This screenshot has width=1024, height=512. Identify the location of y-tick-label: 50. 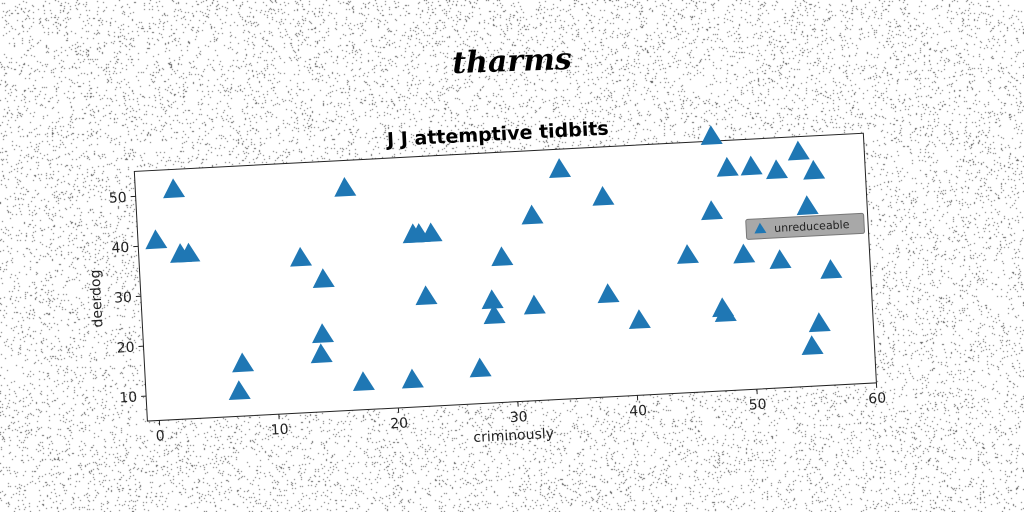
(117, 198).